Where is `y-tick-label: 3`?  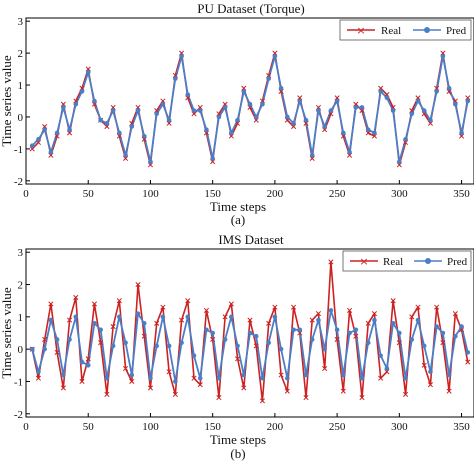 y-tick-label: 3 is located at coordinates (21, 253).